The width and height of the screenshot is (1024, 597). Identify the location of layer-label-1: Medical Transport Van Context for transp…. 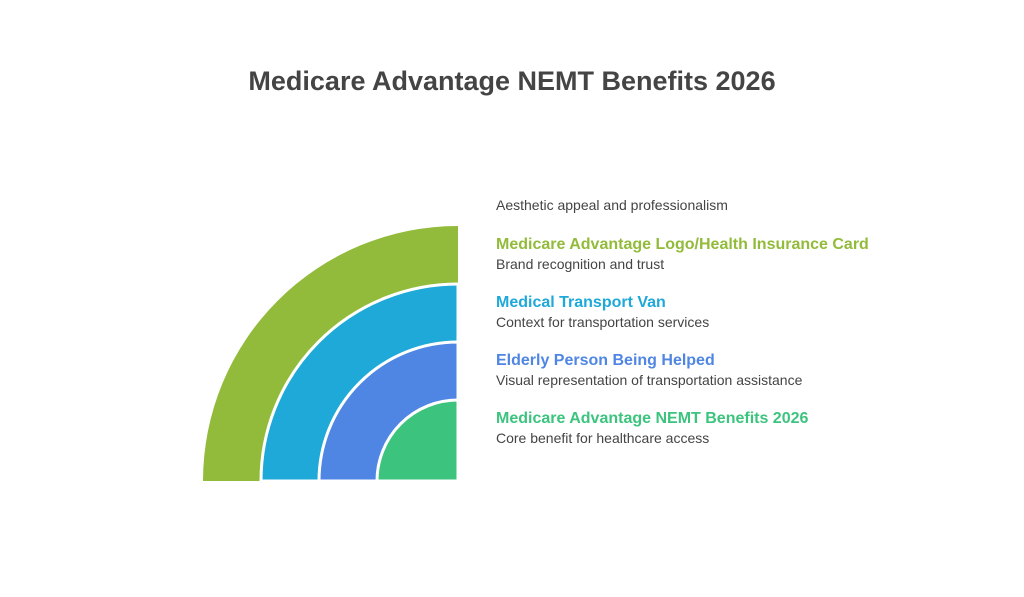
(602, 312).